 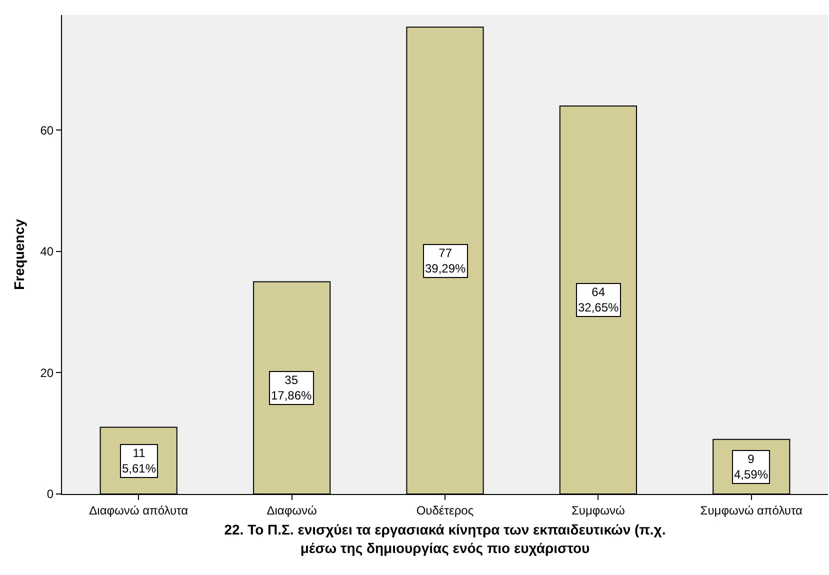 What do you see at coordinates (47, 130) in the screenshot?
I see `y-tick-label: 60` at bounding box center [47, 130].